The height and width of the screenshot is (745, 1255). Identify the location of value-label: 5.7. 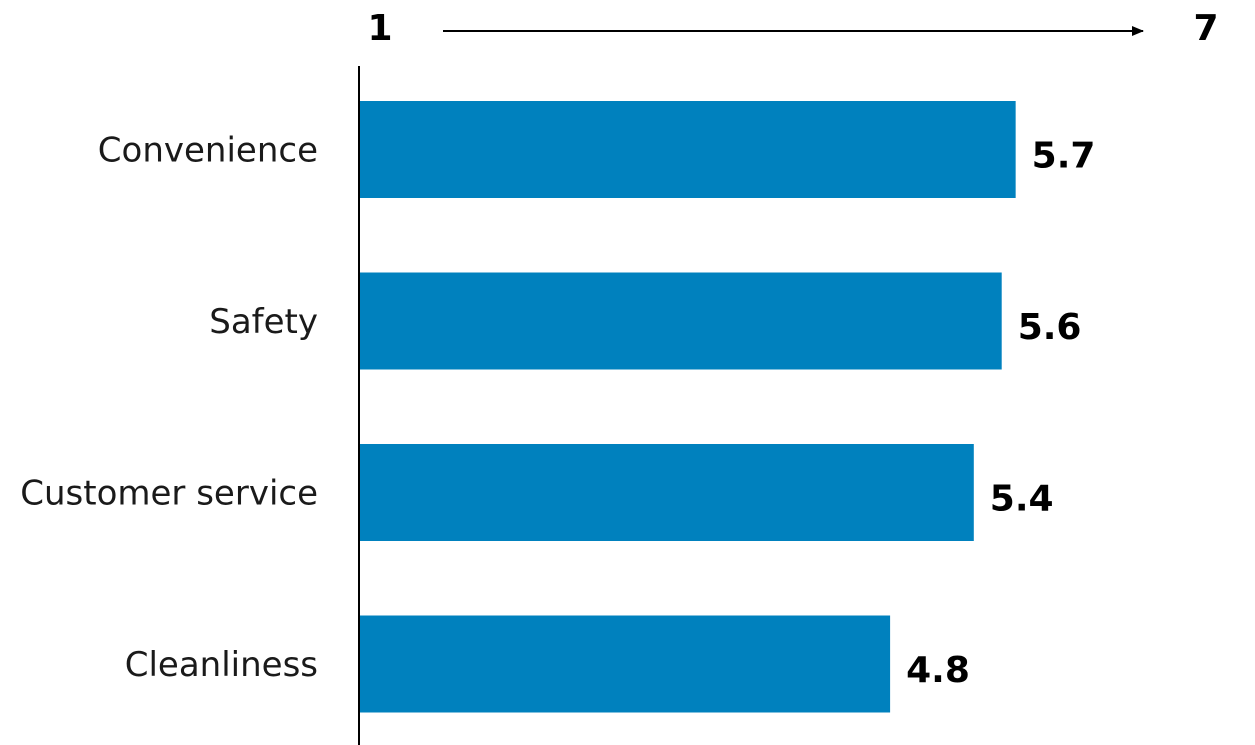
(1064, 156).